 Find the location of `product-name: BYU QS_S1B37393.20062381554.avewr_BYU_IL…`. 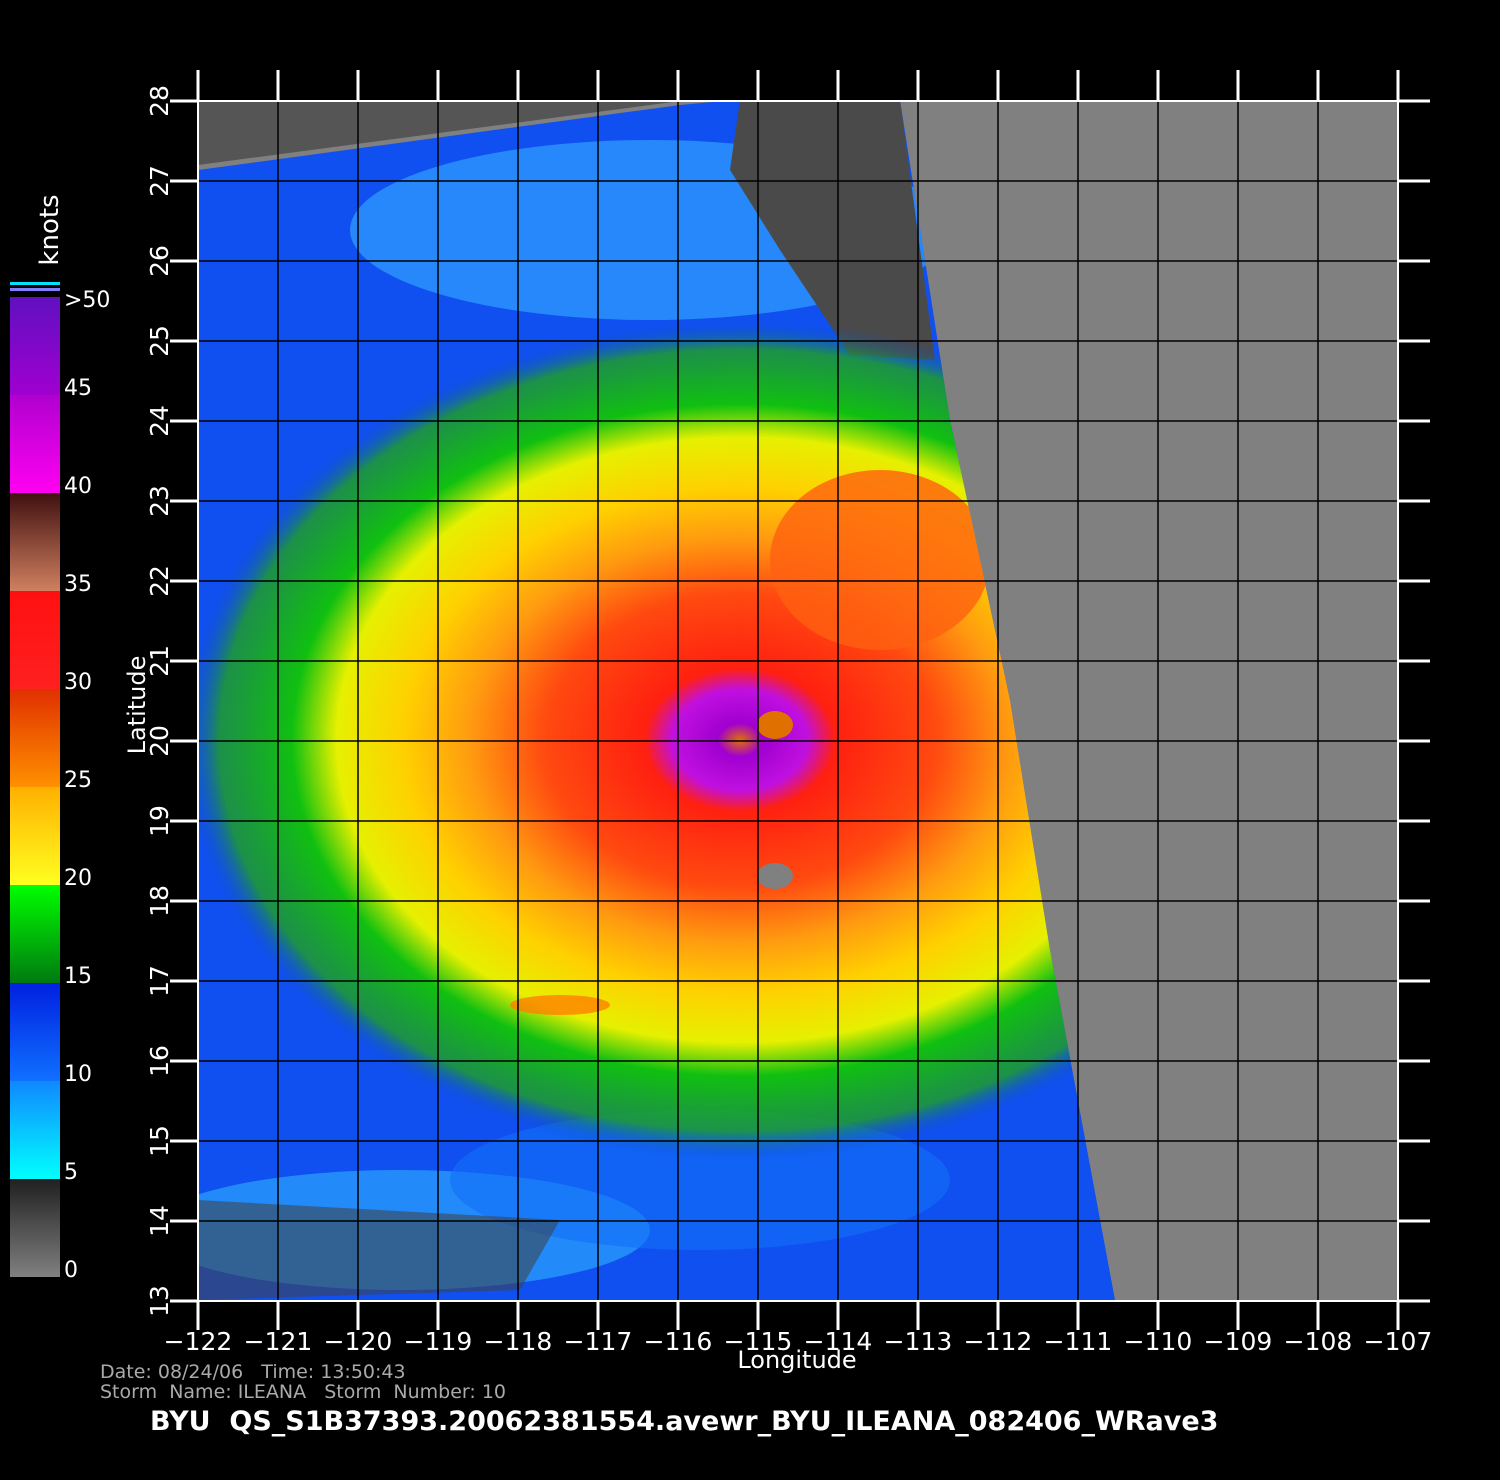

product-name: BYU QS_S1B37393.20062381554.avewr_BYU_IL… is located at coordinates (684, 1421).